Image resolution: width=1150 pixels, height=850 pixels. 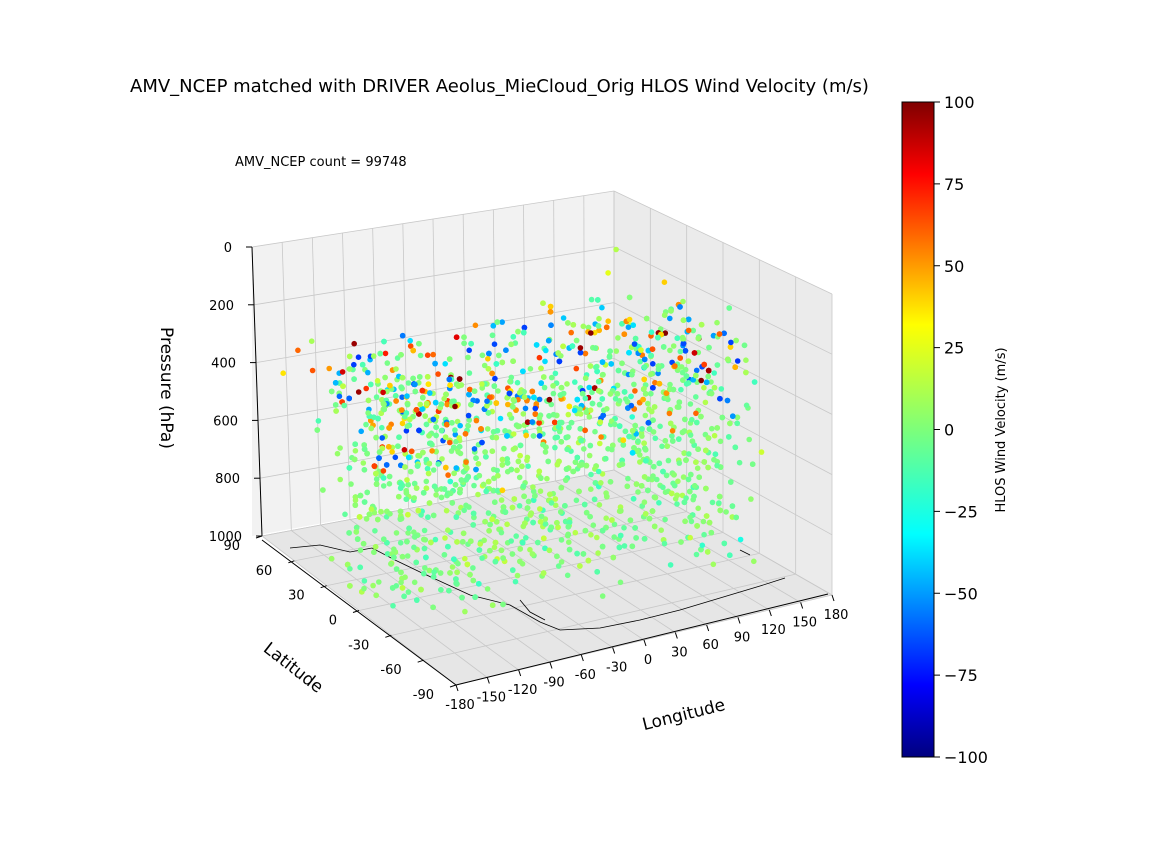 What do you see at coordinates (292, 668) in the screenshot?
I see `y-axis-label: Latitude` at bounding box center [292, 668].